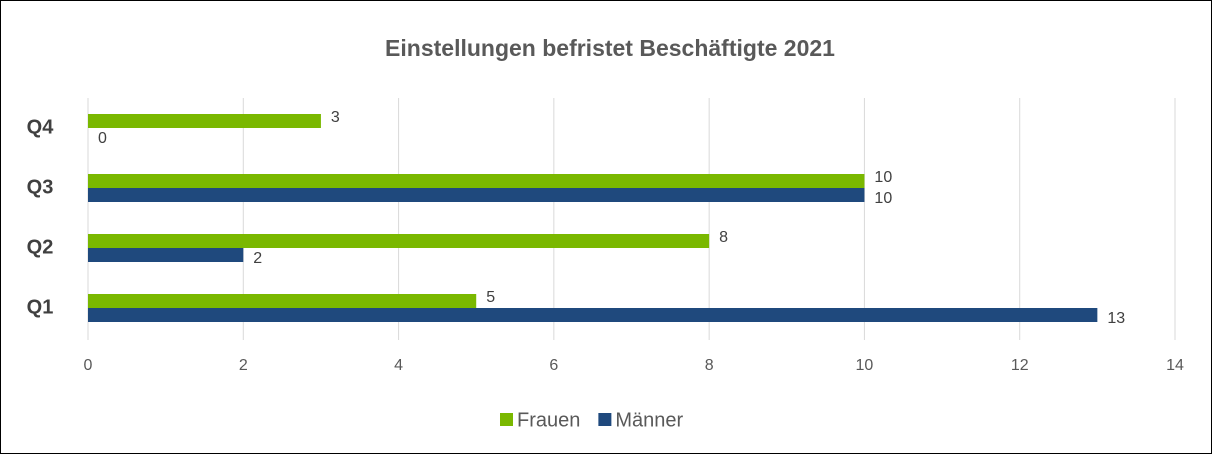 The image size is (1213, 455). Describe the element at coordinates (865, 365) in the screenshot. I see `x-tick-label: 10` at that location.